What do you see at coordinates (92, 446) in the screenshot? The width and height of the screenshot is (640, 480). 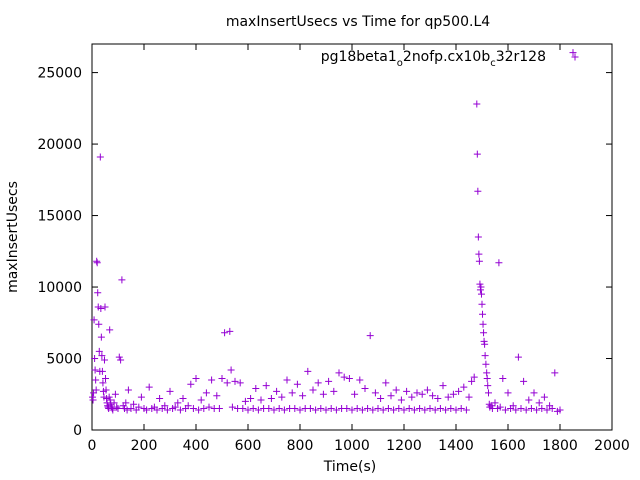 I see `x-tick-label: 0` at bounding box center [92, 446].